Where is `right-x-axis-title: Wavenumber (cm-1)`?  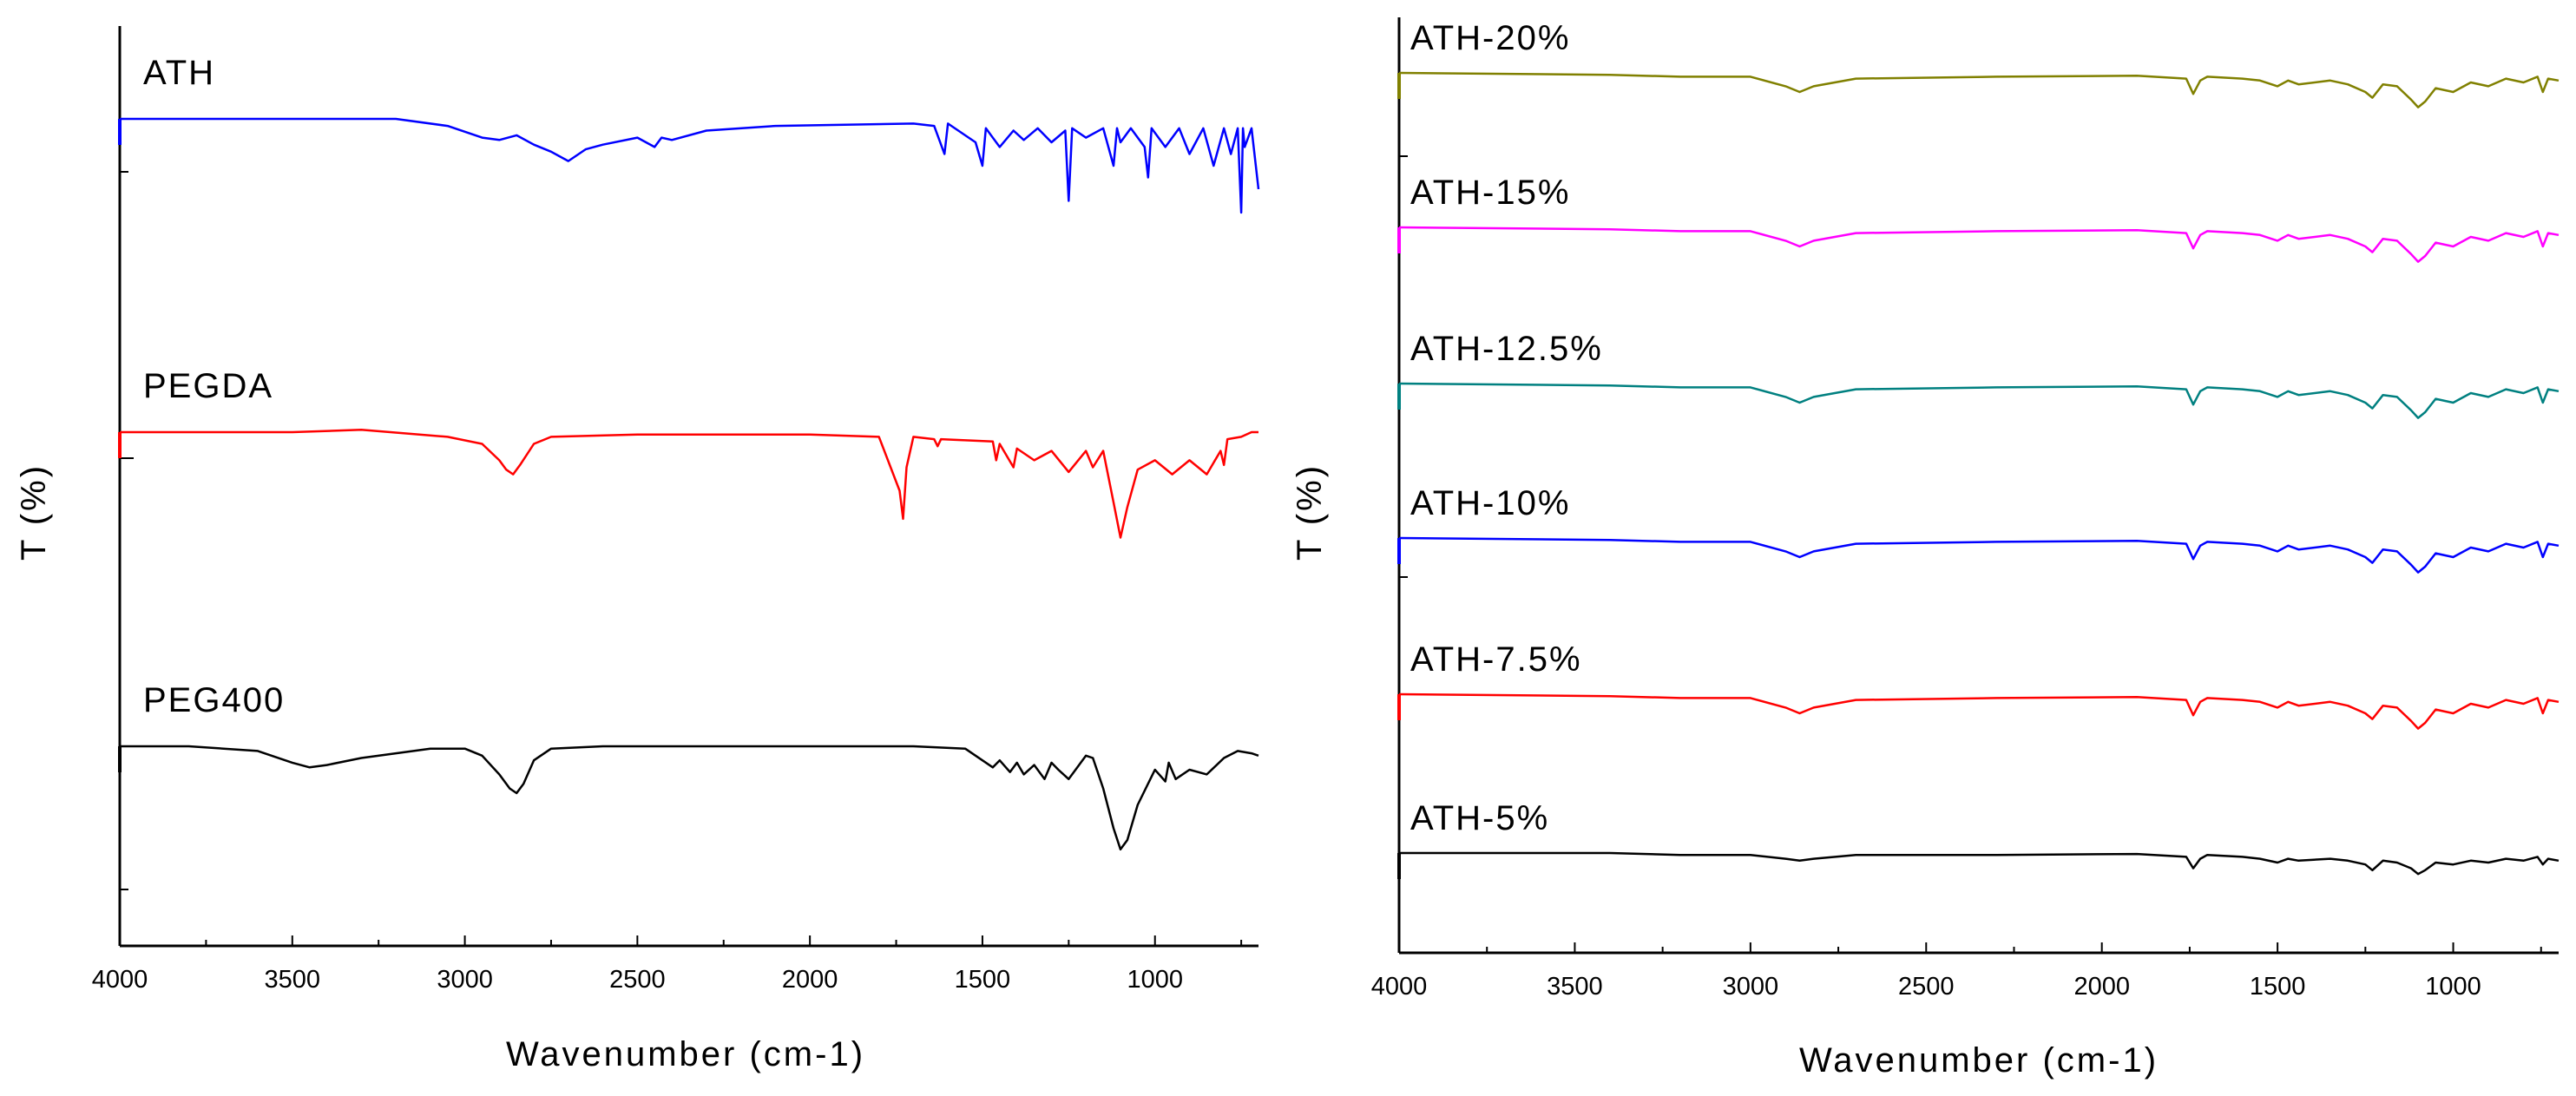 right-x-axis-title: Wavenumber (cm-1) is located at coordinates (1979, 1060).